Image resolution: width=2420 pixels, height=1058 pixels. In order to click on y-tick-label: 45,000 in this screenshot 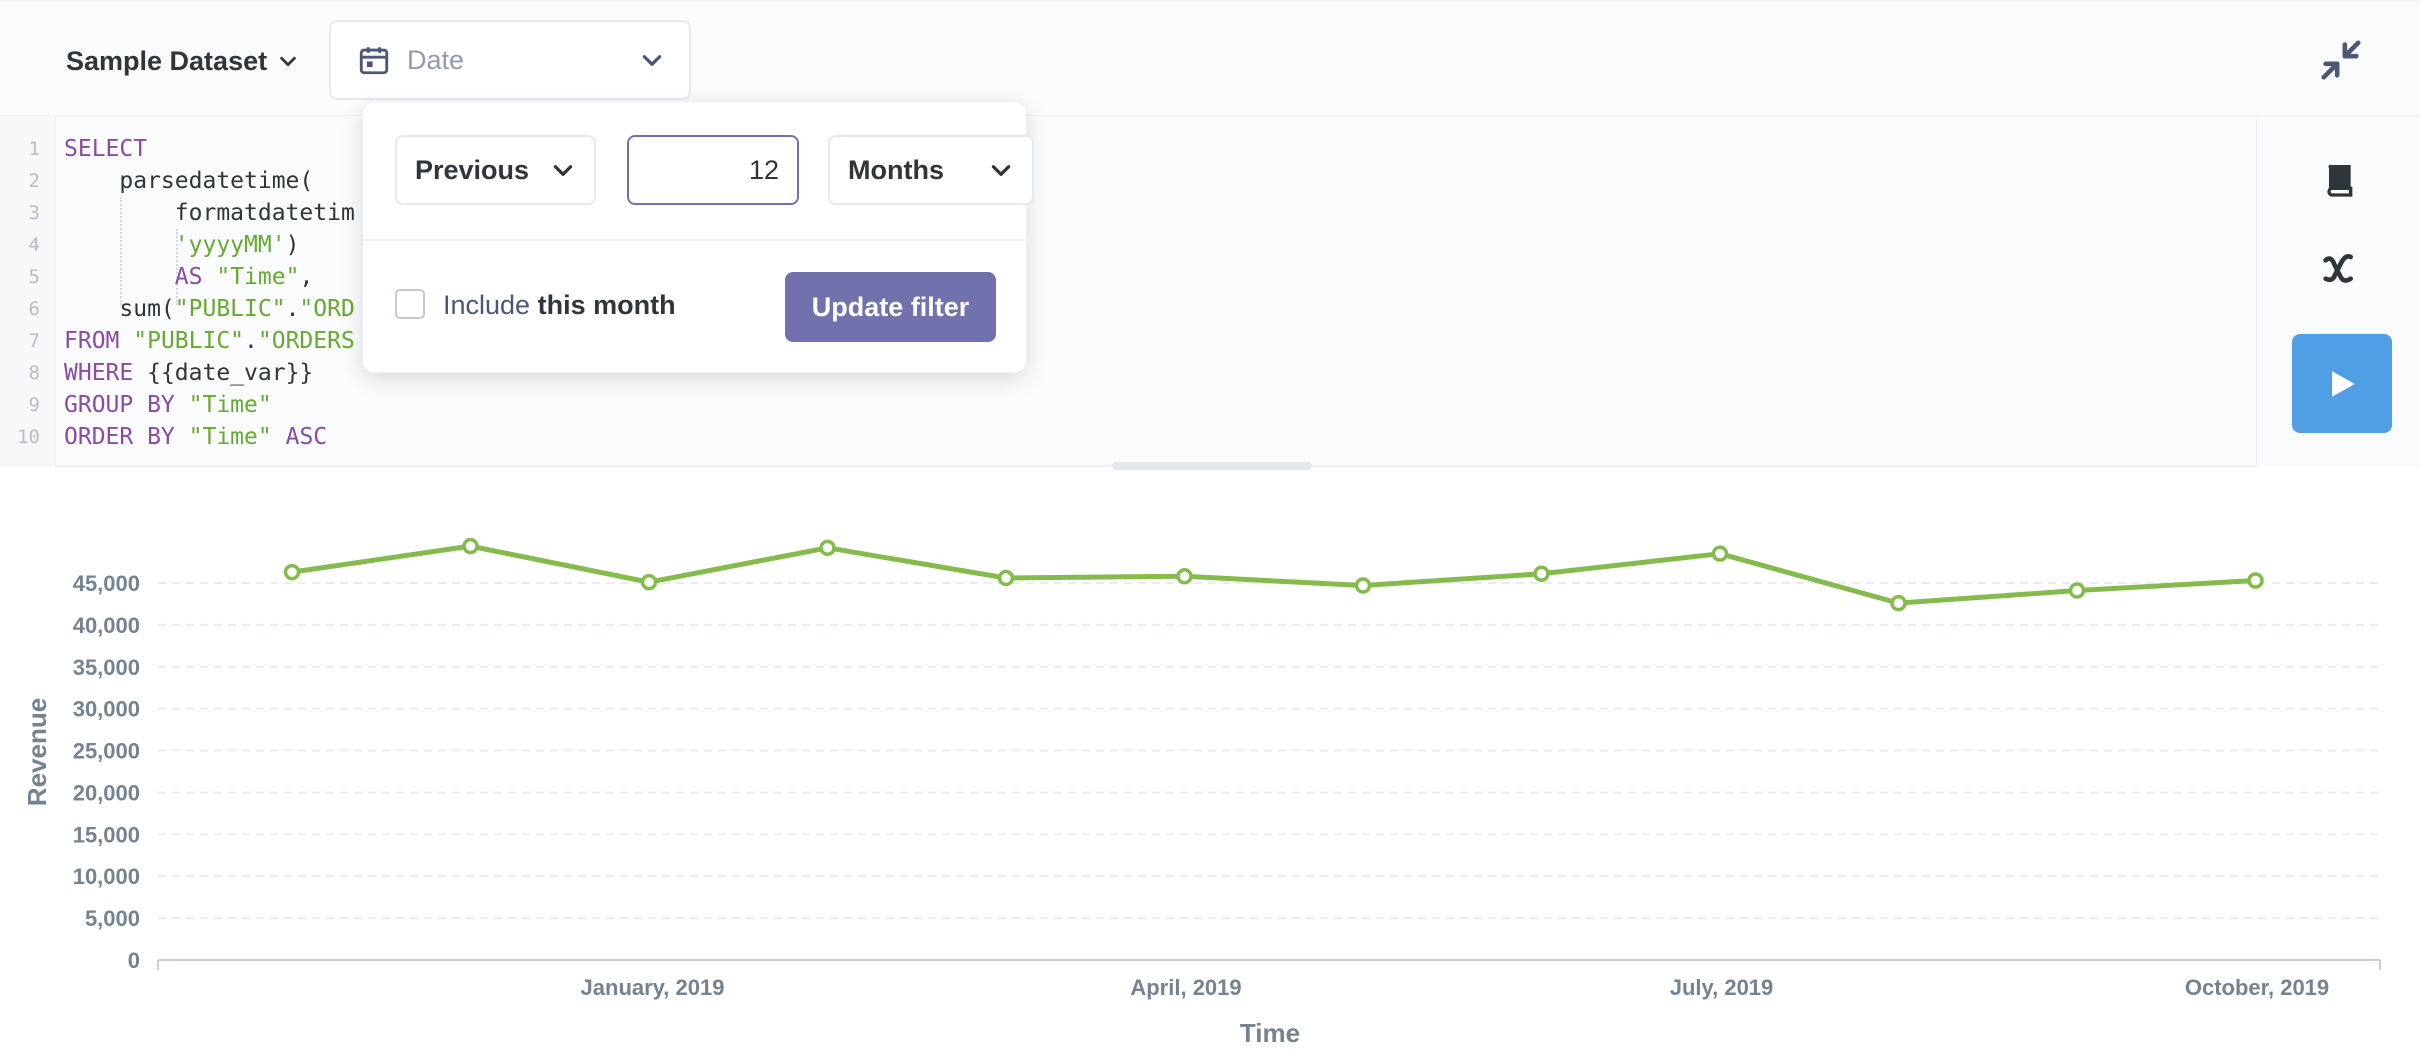, I will do `click(106, 583)`.